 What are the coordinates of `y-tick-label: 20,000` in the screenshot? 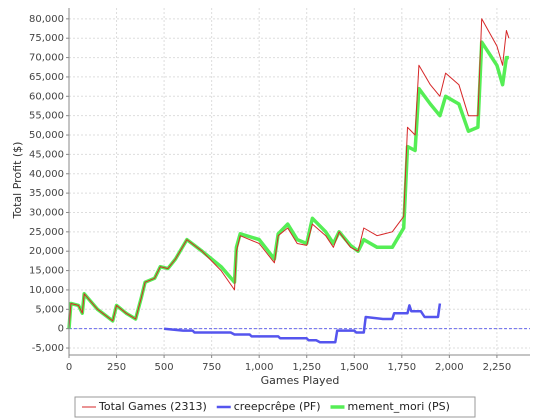 It's located at (46, 251).